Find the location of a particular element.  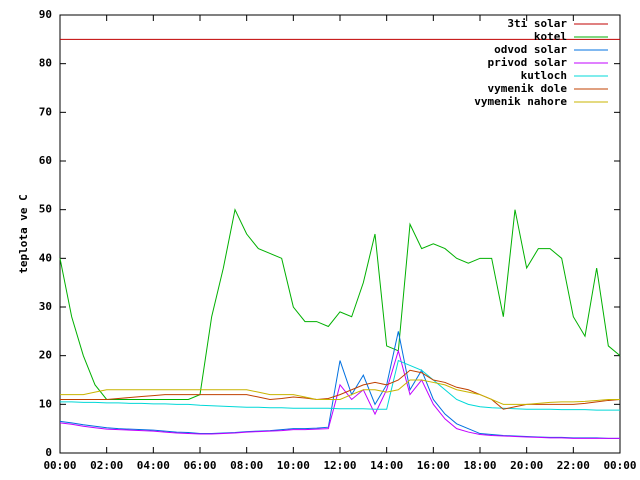

y-tick-label: 10 is located at coordinates (45, 403).